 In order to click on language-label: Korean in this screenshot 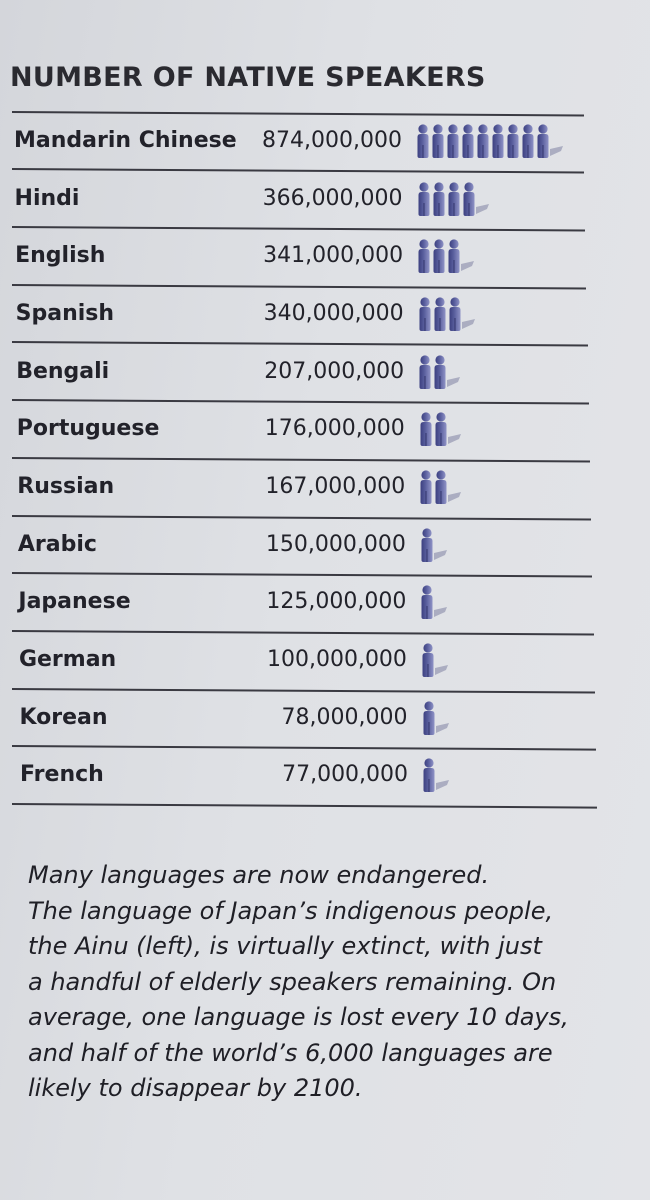, I will do `click(63, 717)`.